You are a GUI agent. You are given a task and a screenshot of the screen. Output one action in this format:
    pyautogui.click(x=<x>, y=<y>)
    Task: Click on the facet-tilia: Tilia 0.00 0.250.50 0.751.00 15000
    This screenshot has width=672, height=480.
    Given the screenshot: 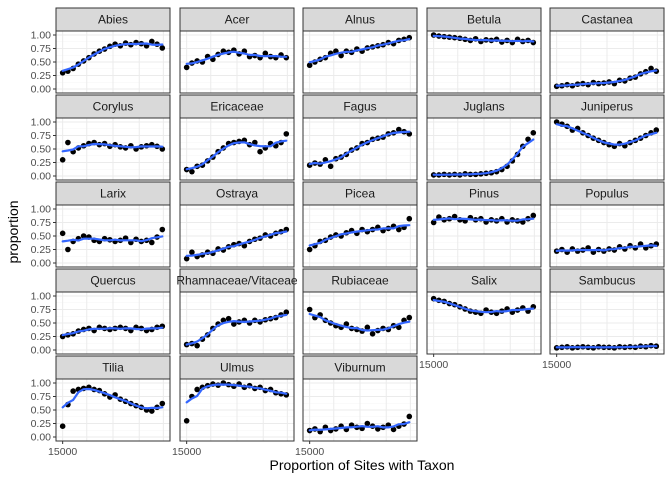 What is the action you would take?
    pyautogui.click(x=101, y=406)
    